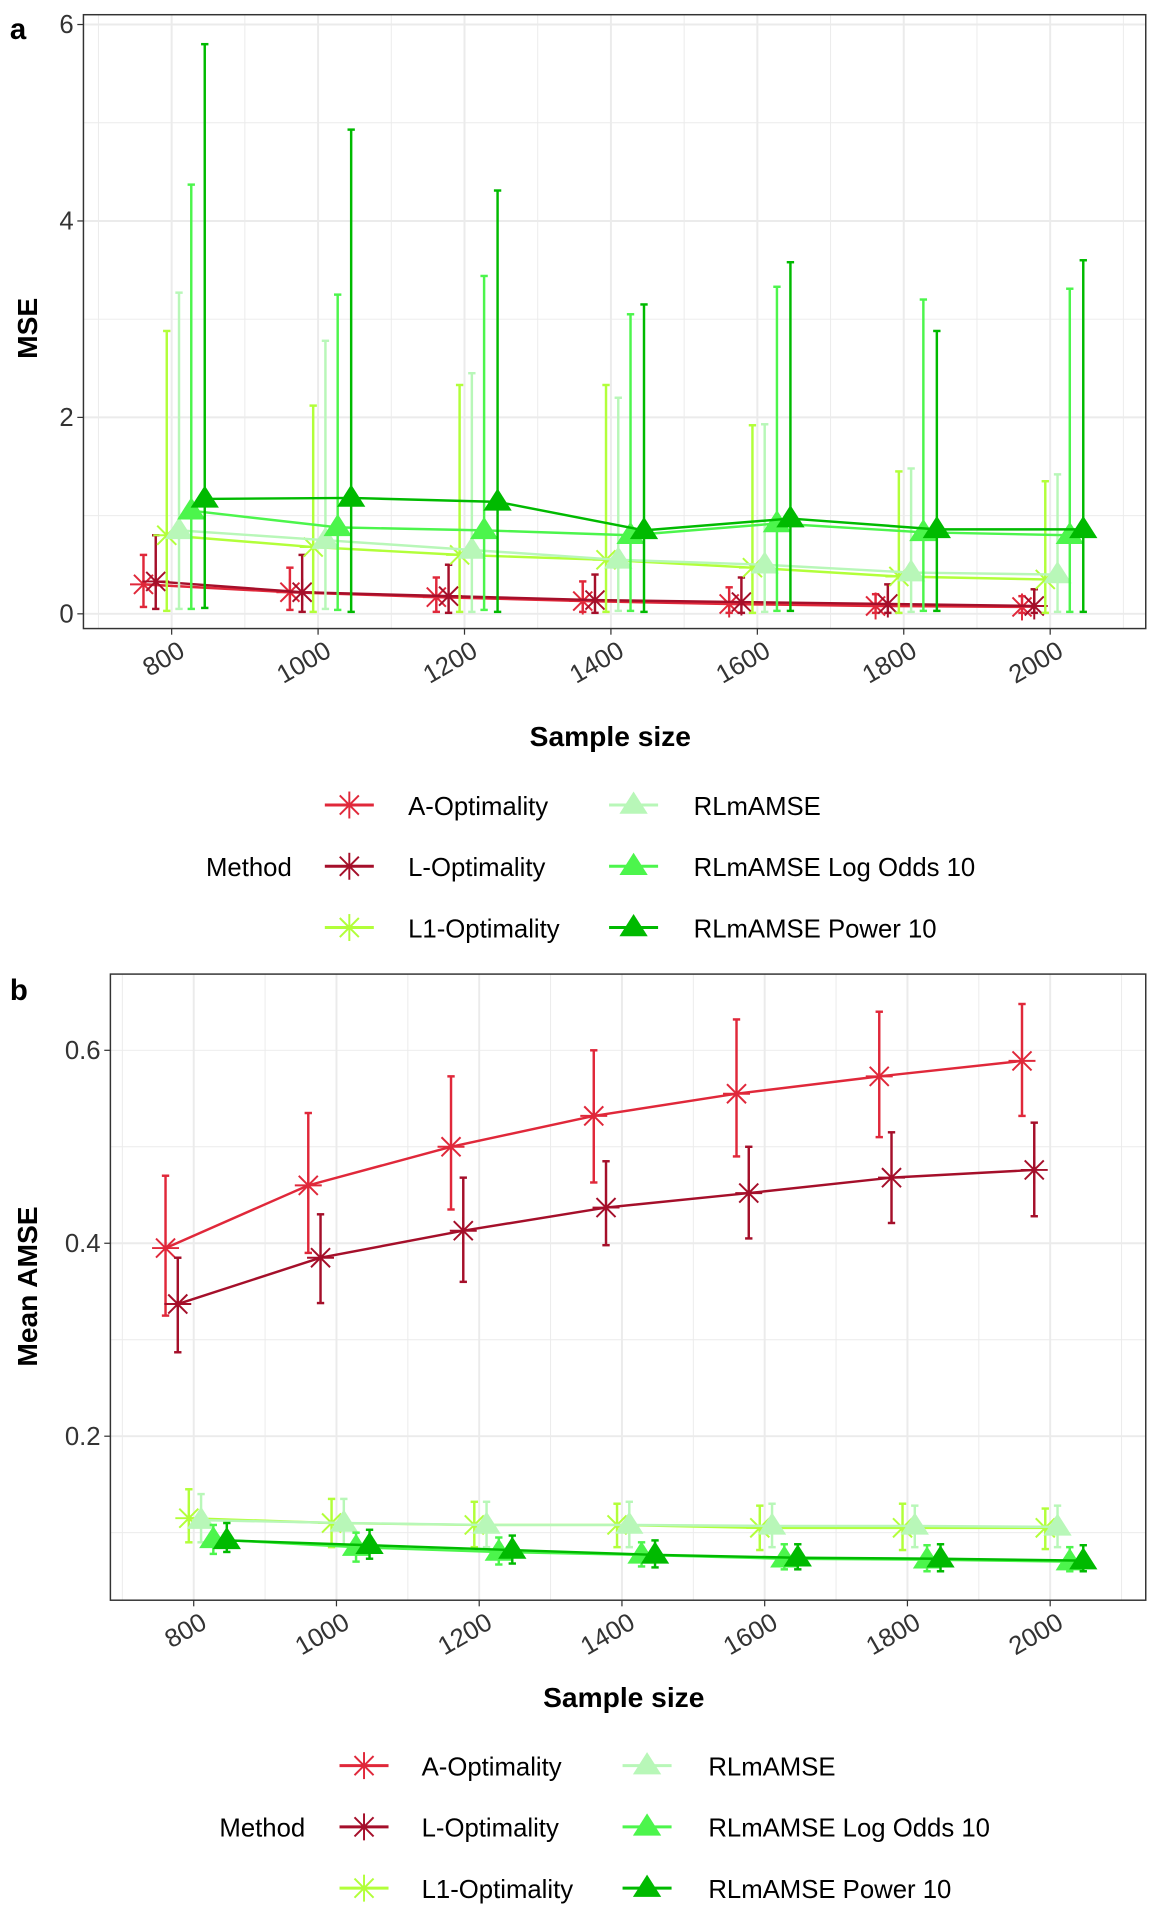 The height and width of the screenshot is (1920, 1152). I want to click on series-l-optimality, so click(595, 577).